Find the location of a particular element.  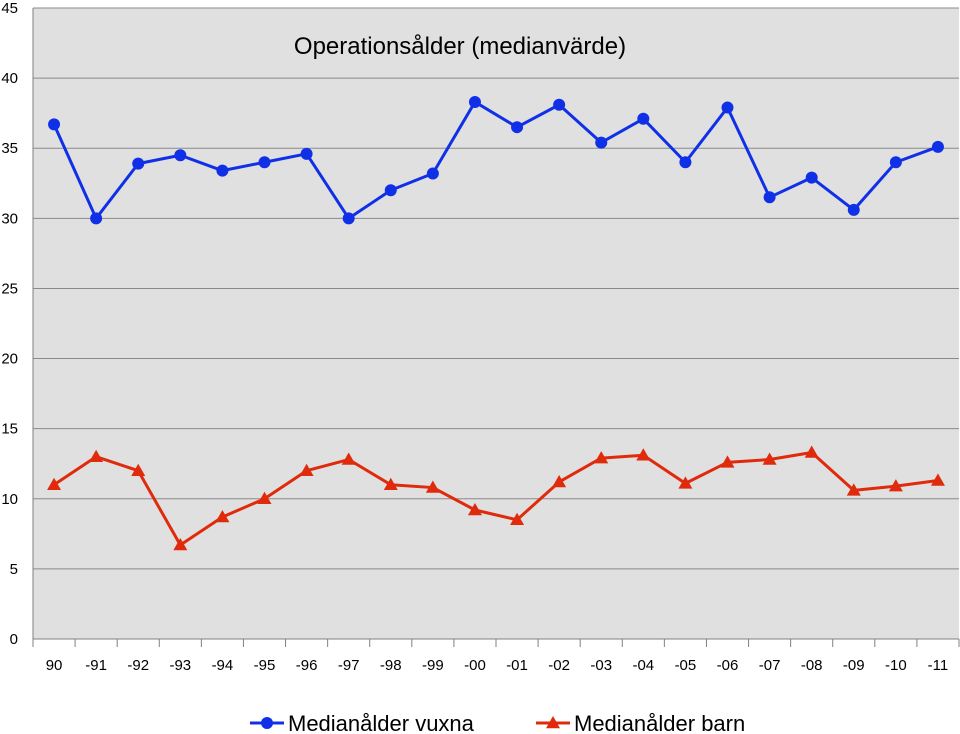

x-tick-label: -06 is located at coordinates (728, 665).